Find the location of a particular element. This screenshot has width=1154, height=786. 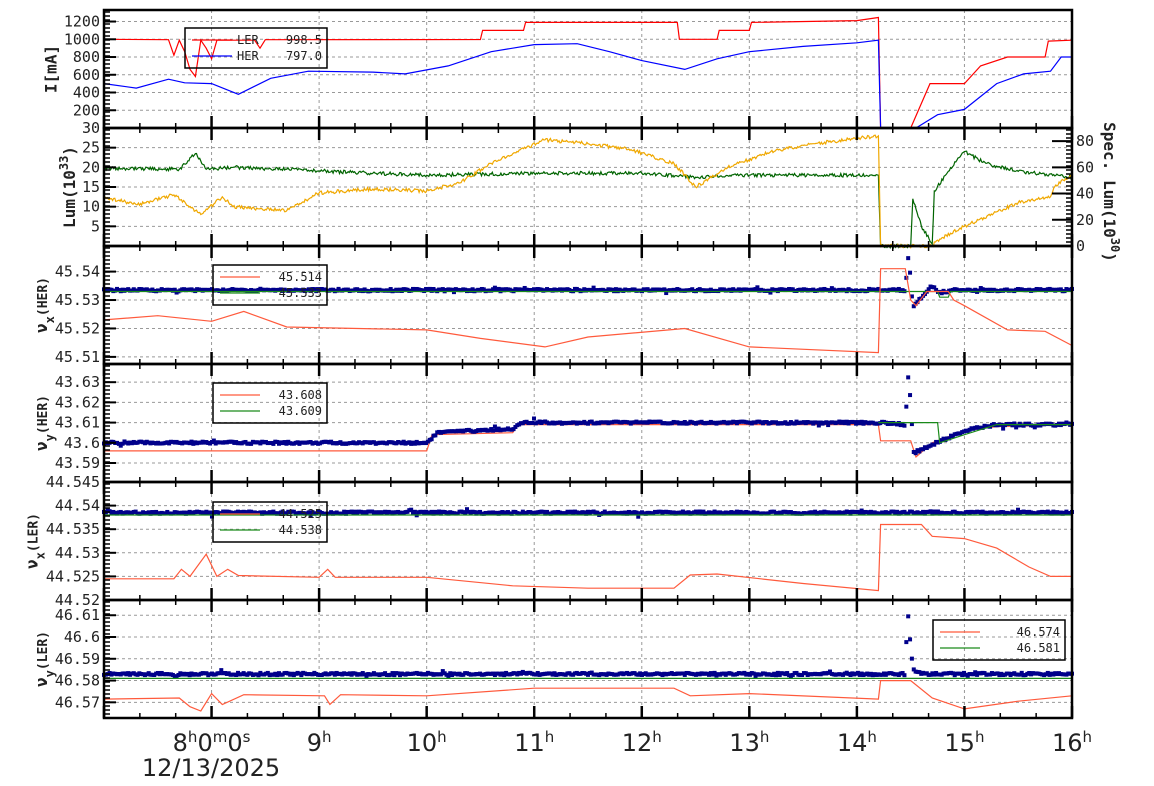

right-y-label-rest: ) is located at coordinates (1109, 257).